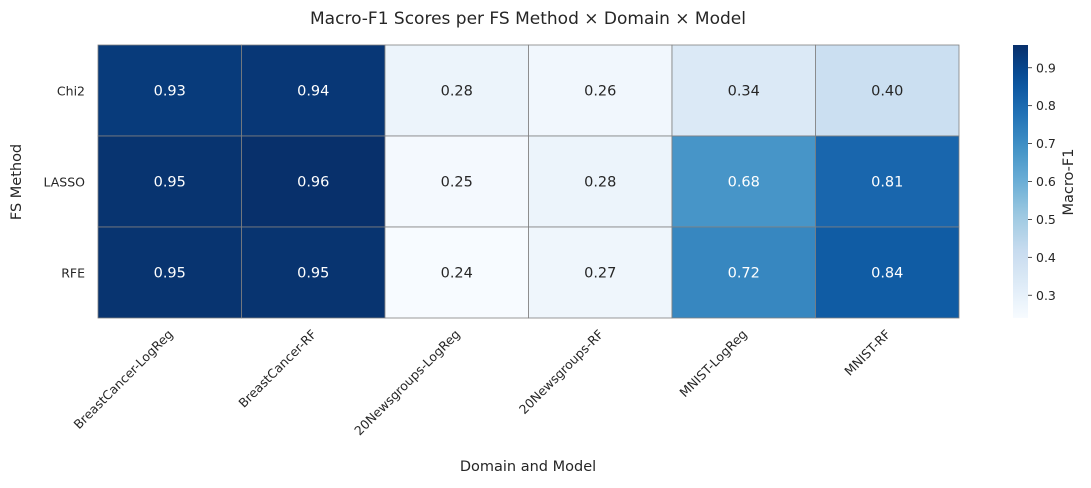 The width and height of the screenshot is (1091, 488). I want to click on heatmap-cell-rfe-breastcancer-rf, so click(313, 272).